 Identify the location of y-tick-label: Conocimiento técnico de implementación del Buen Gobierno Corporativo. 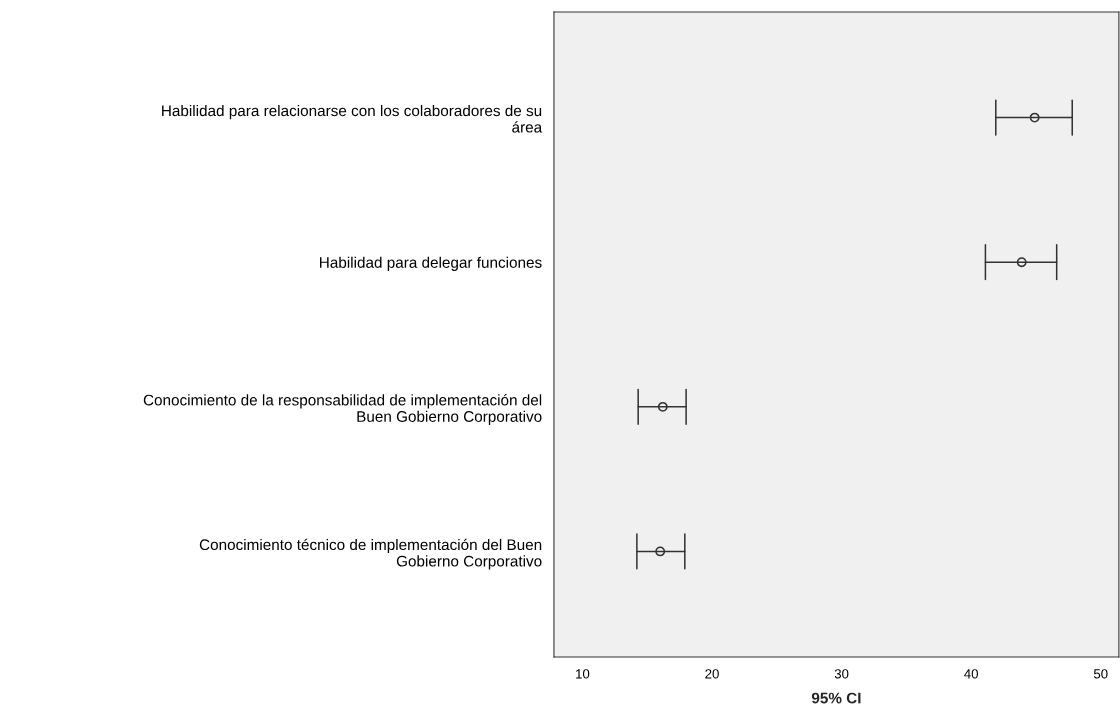
(370, 554).